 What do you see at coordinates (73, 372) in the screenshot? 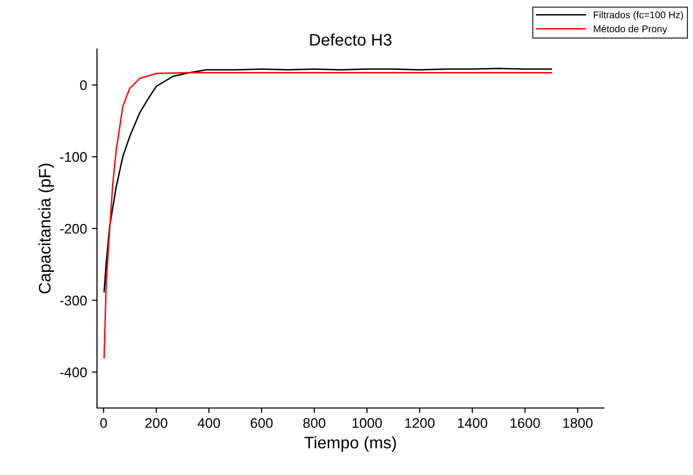
I see `y-tick-label: -400` at bounding box center [73, 372].